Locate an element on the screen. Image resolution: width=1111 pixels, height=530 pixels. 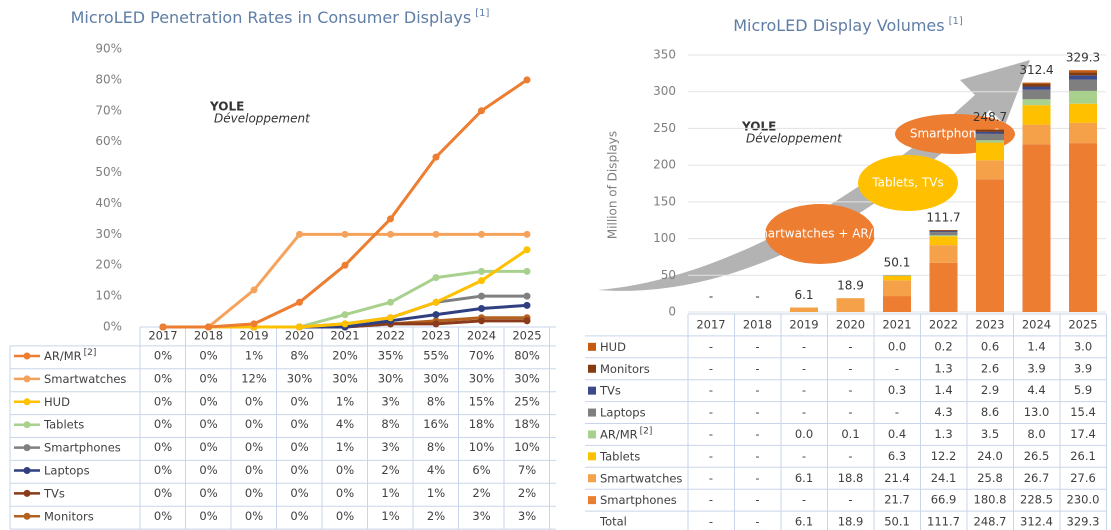
table-cell: 15% is located at coordinates (482, 401).